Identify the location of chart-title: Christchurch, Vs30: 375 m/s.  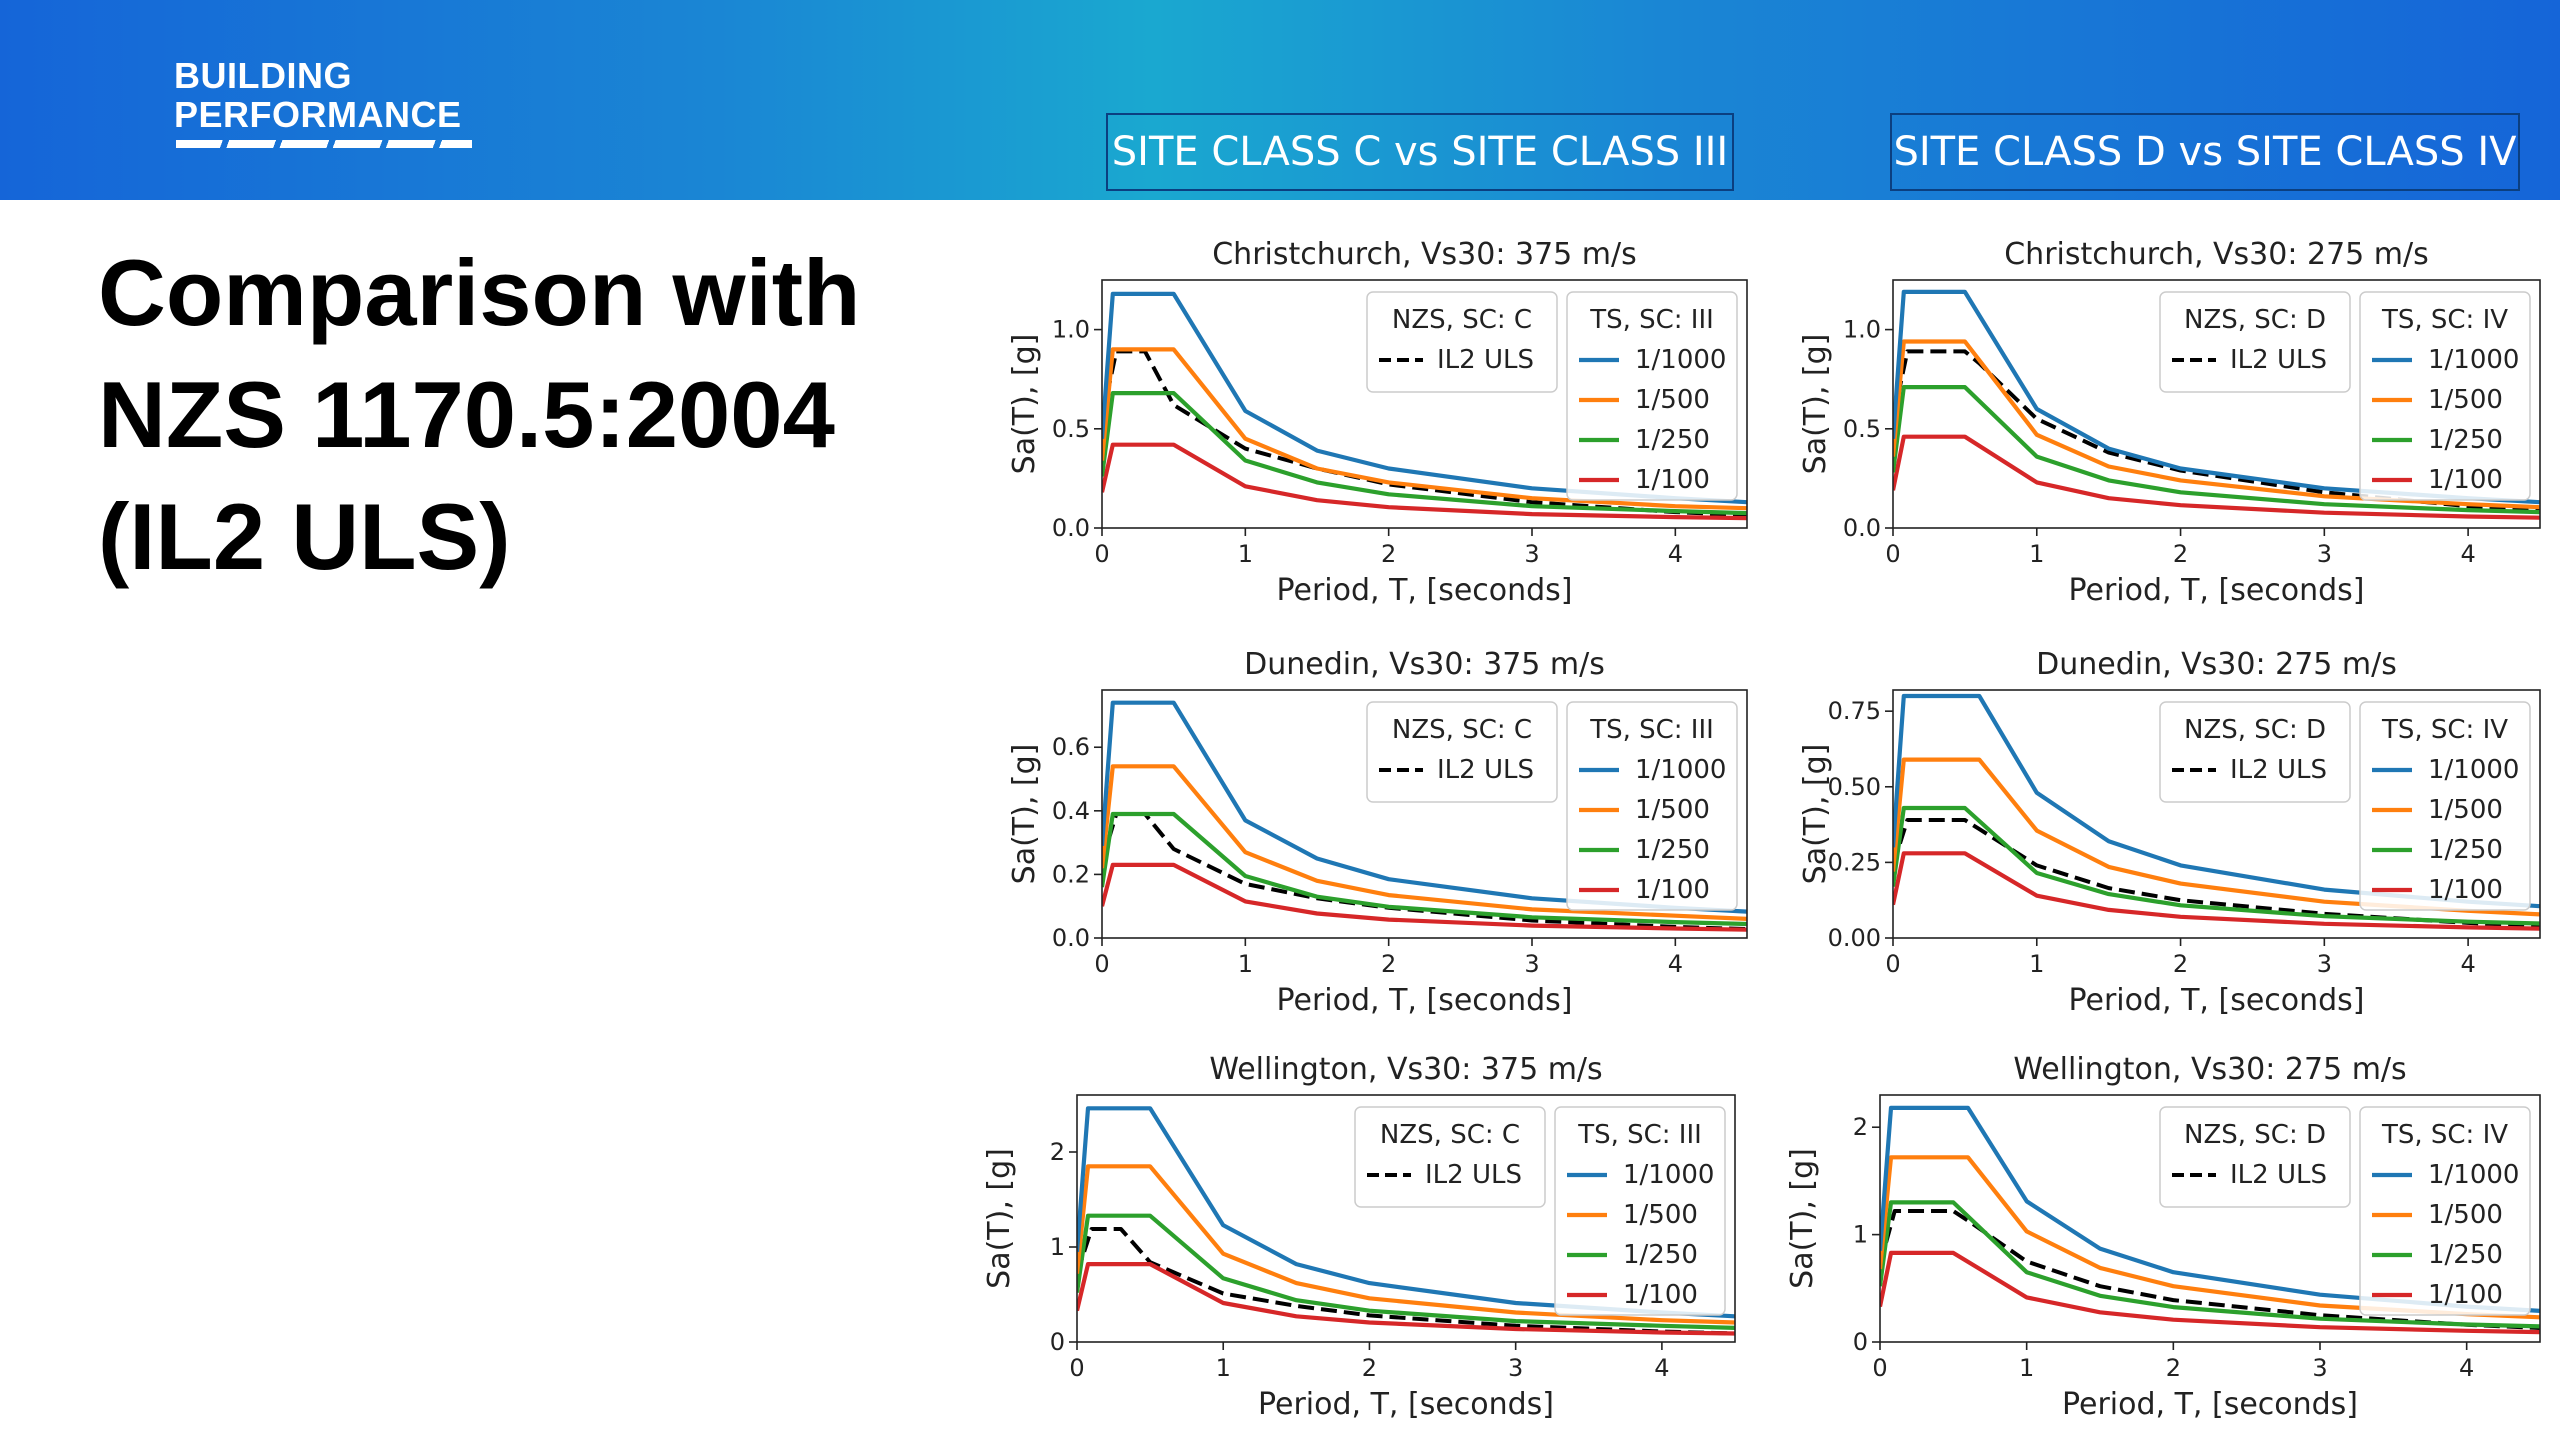
(1424, 254).